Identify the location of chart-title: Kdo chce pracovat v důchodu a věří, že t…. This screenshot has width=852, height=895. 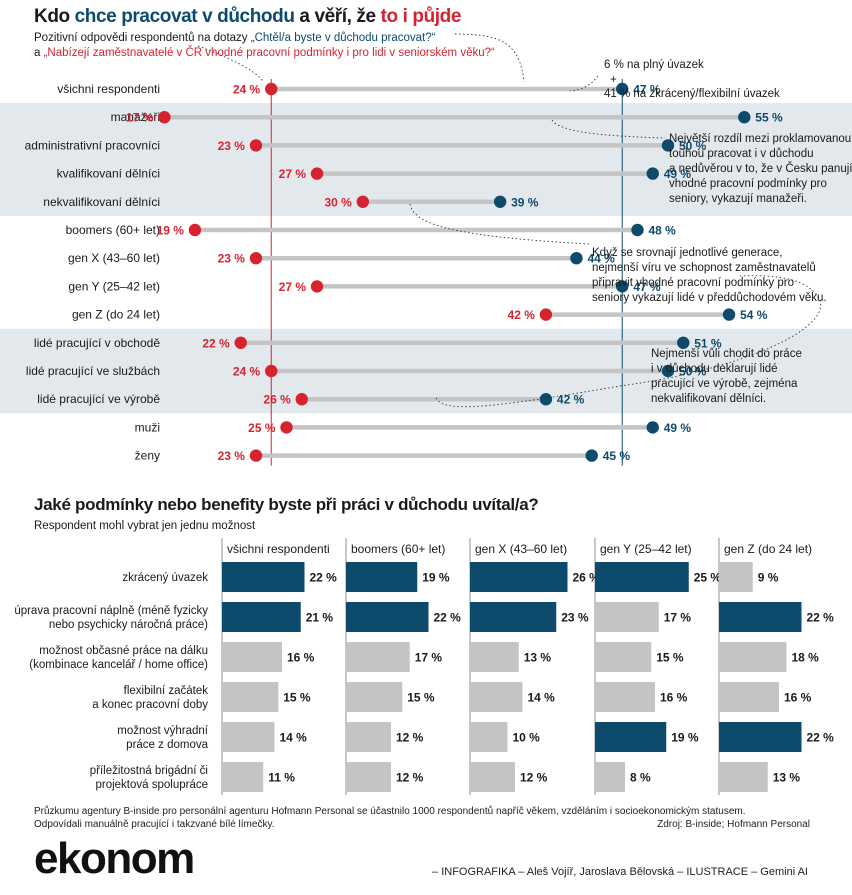
(247, 17).